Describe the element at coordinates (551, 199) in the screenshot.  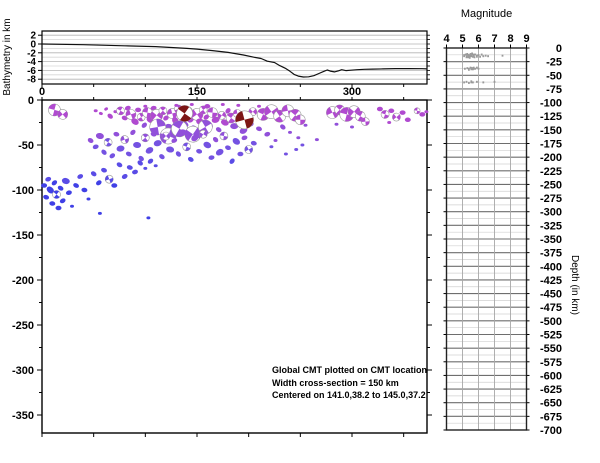
I see `svg-text: -275` at that location.